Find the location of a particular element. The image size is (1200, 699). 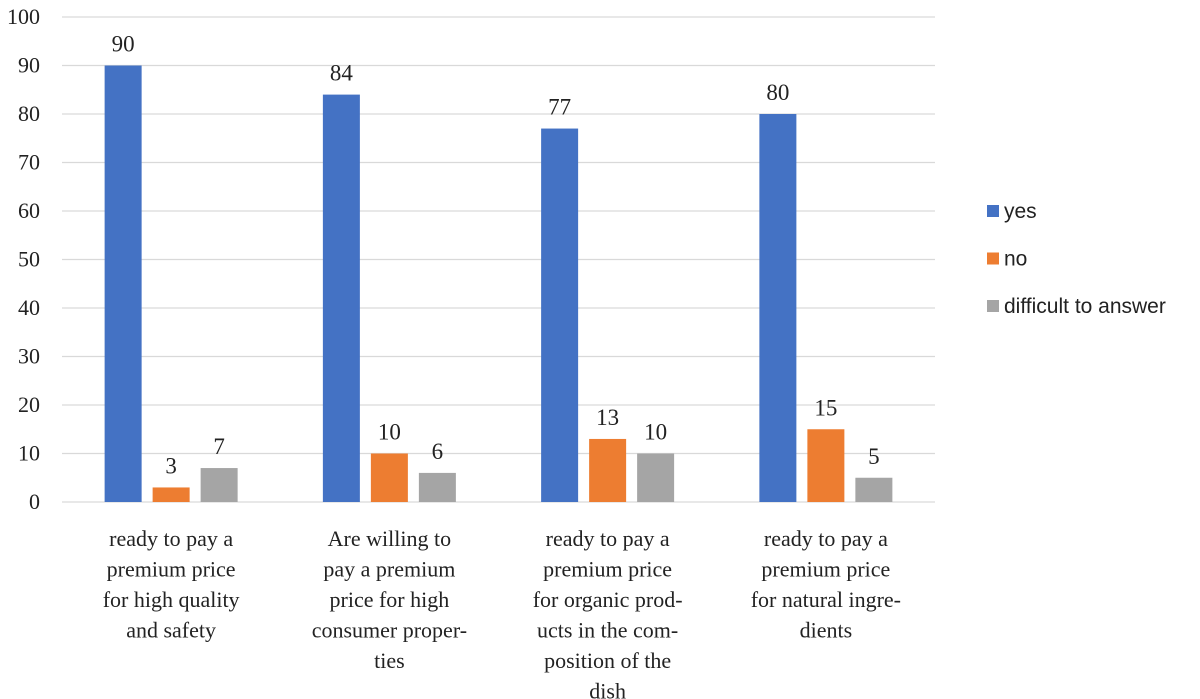

legend: yes no difficult to answer is located at coordinates (1076, 259).